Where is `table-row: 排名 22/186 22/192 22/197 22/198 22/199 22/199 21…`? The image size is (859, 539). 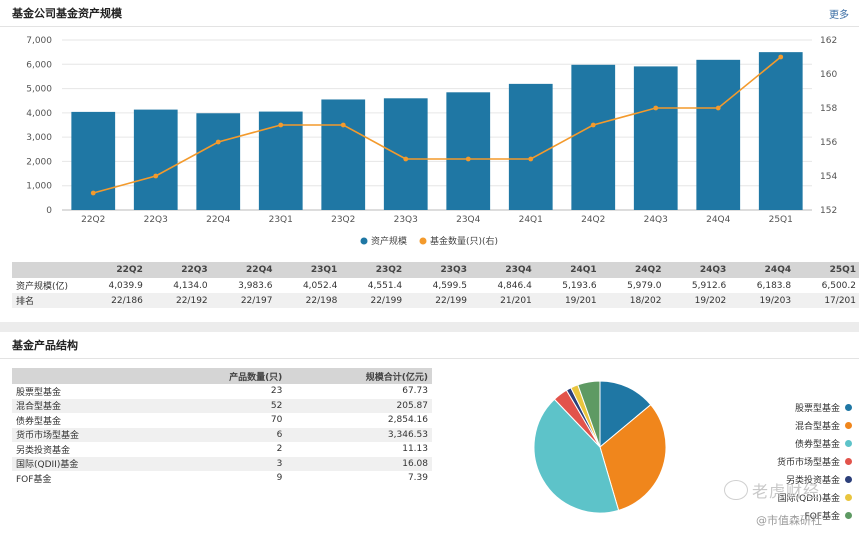
table-row: 排名 22/186 22/192 22/197 22/198 22/199 22/199 21… is located at coordinates (435, 300).